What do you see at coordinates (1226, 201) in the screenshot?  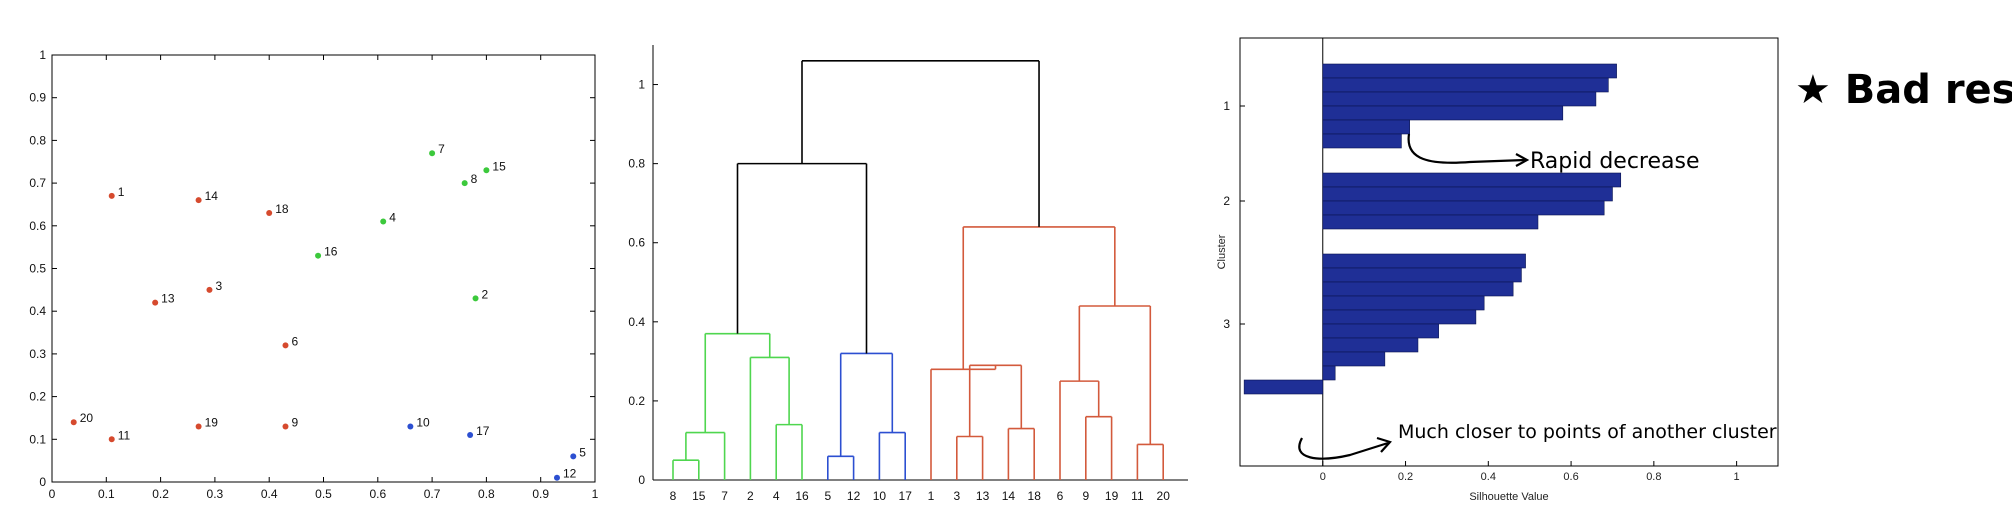 I see `silhouette-y-tick-label: 2` at bounding box center [1226, 201].